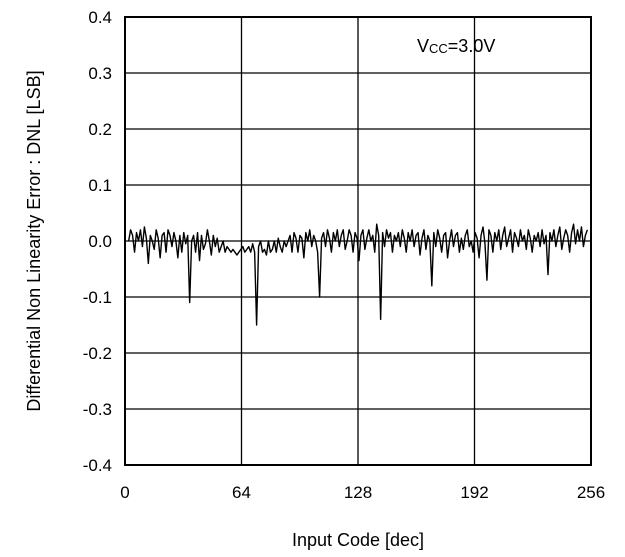  I want to click on x-axis-title: Input Code [dec], so click(358, 540).